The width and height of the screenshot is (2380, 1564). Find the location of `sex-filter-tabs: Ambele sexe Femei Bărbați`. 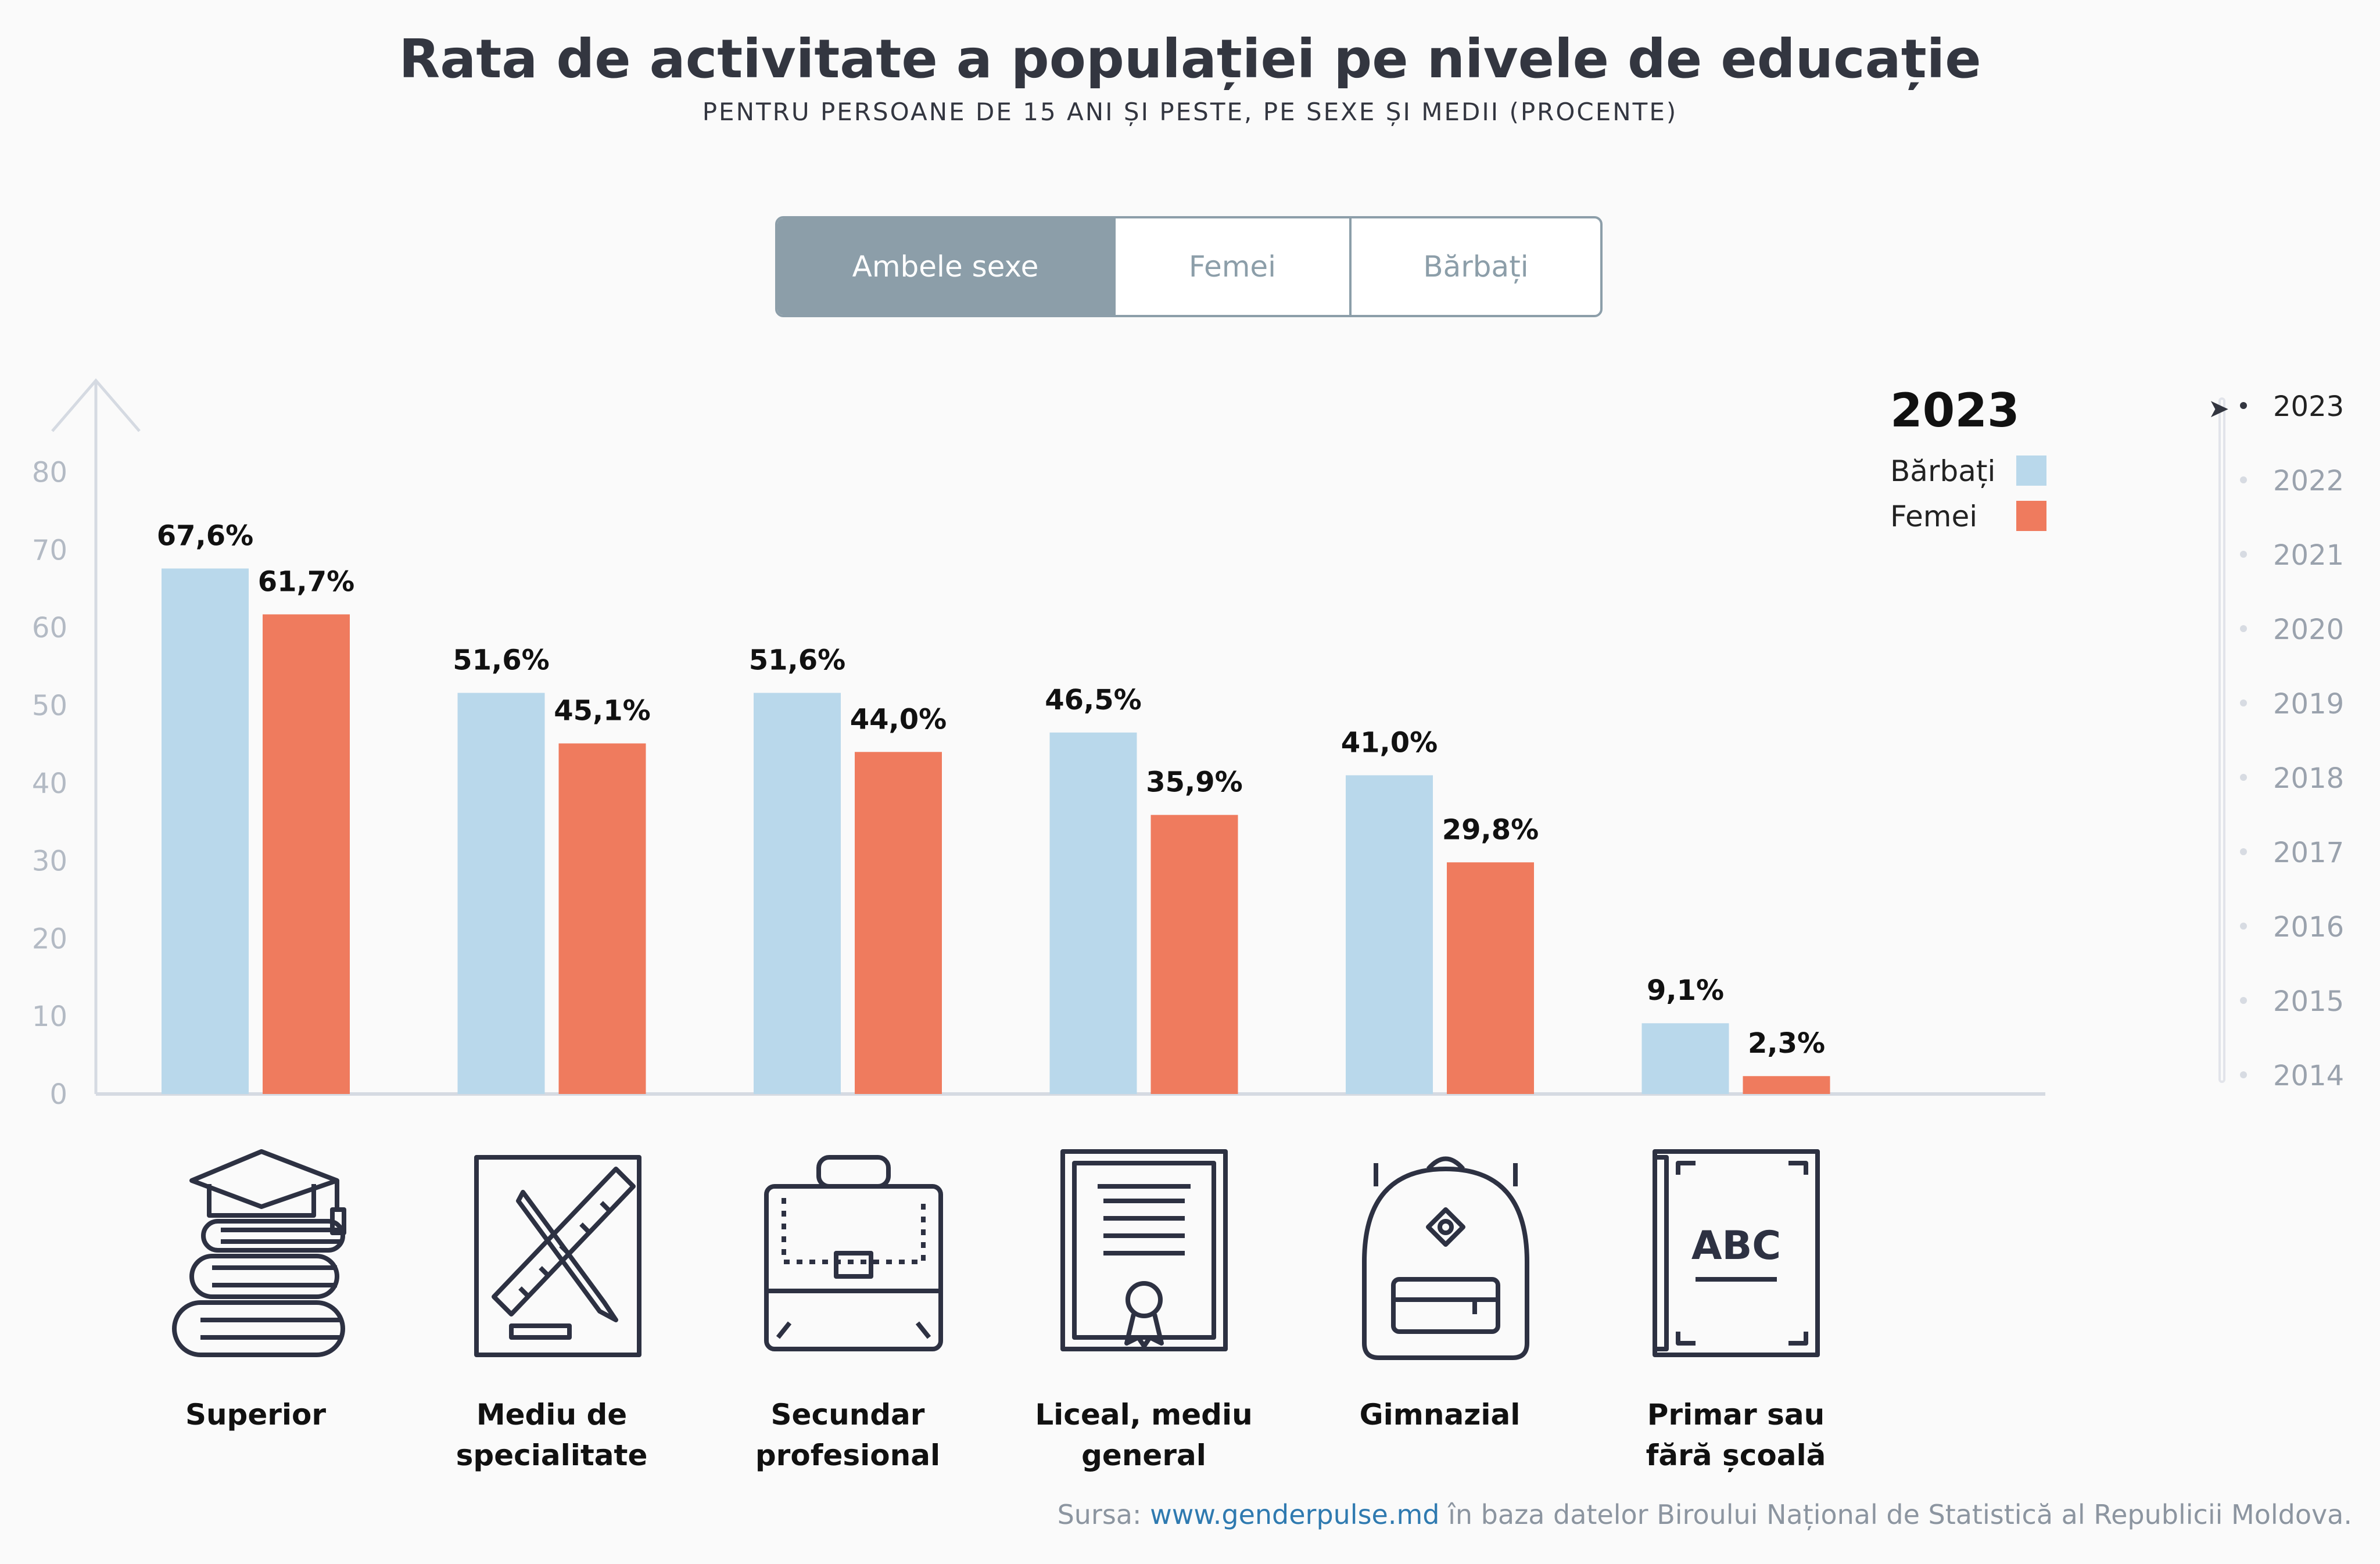

sex-filter-tabs: Ambele sexe Femei Bărbați is located at coordinates (1189, 267).